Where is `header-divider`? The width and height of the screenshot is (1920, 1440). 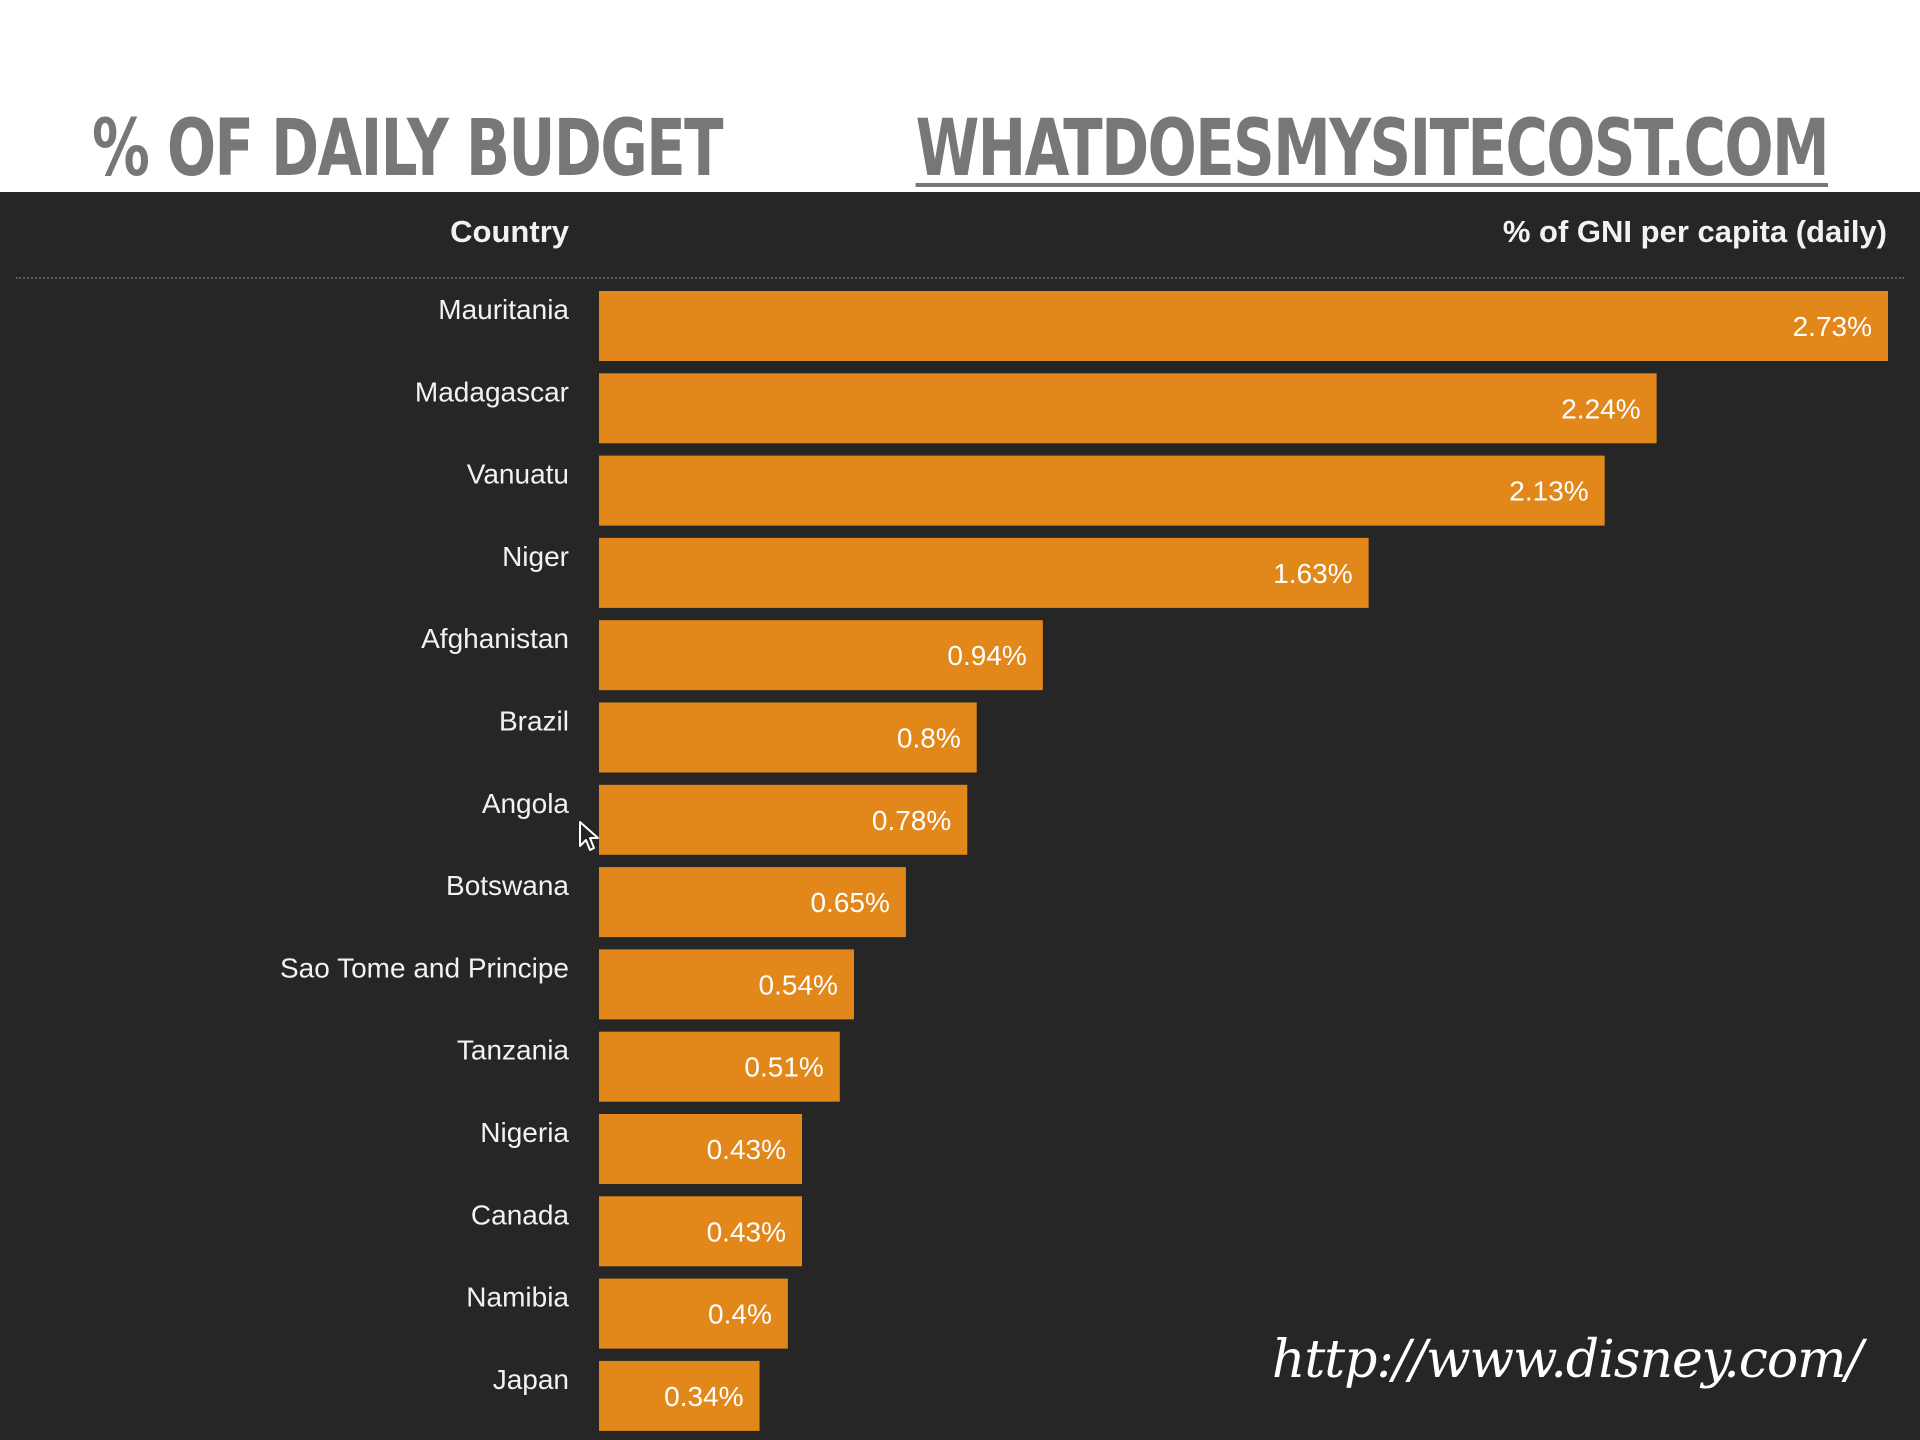
header-divider is located at coordinates (960, 278).